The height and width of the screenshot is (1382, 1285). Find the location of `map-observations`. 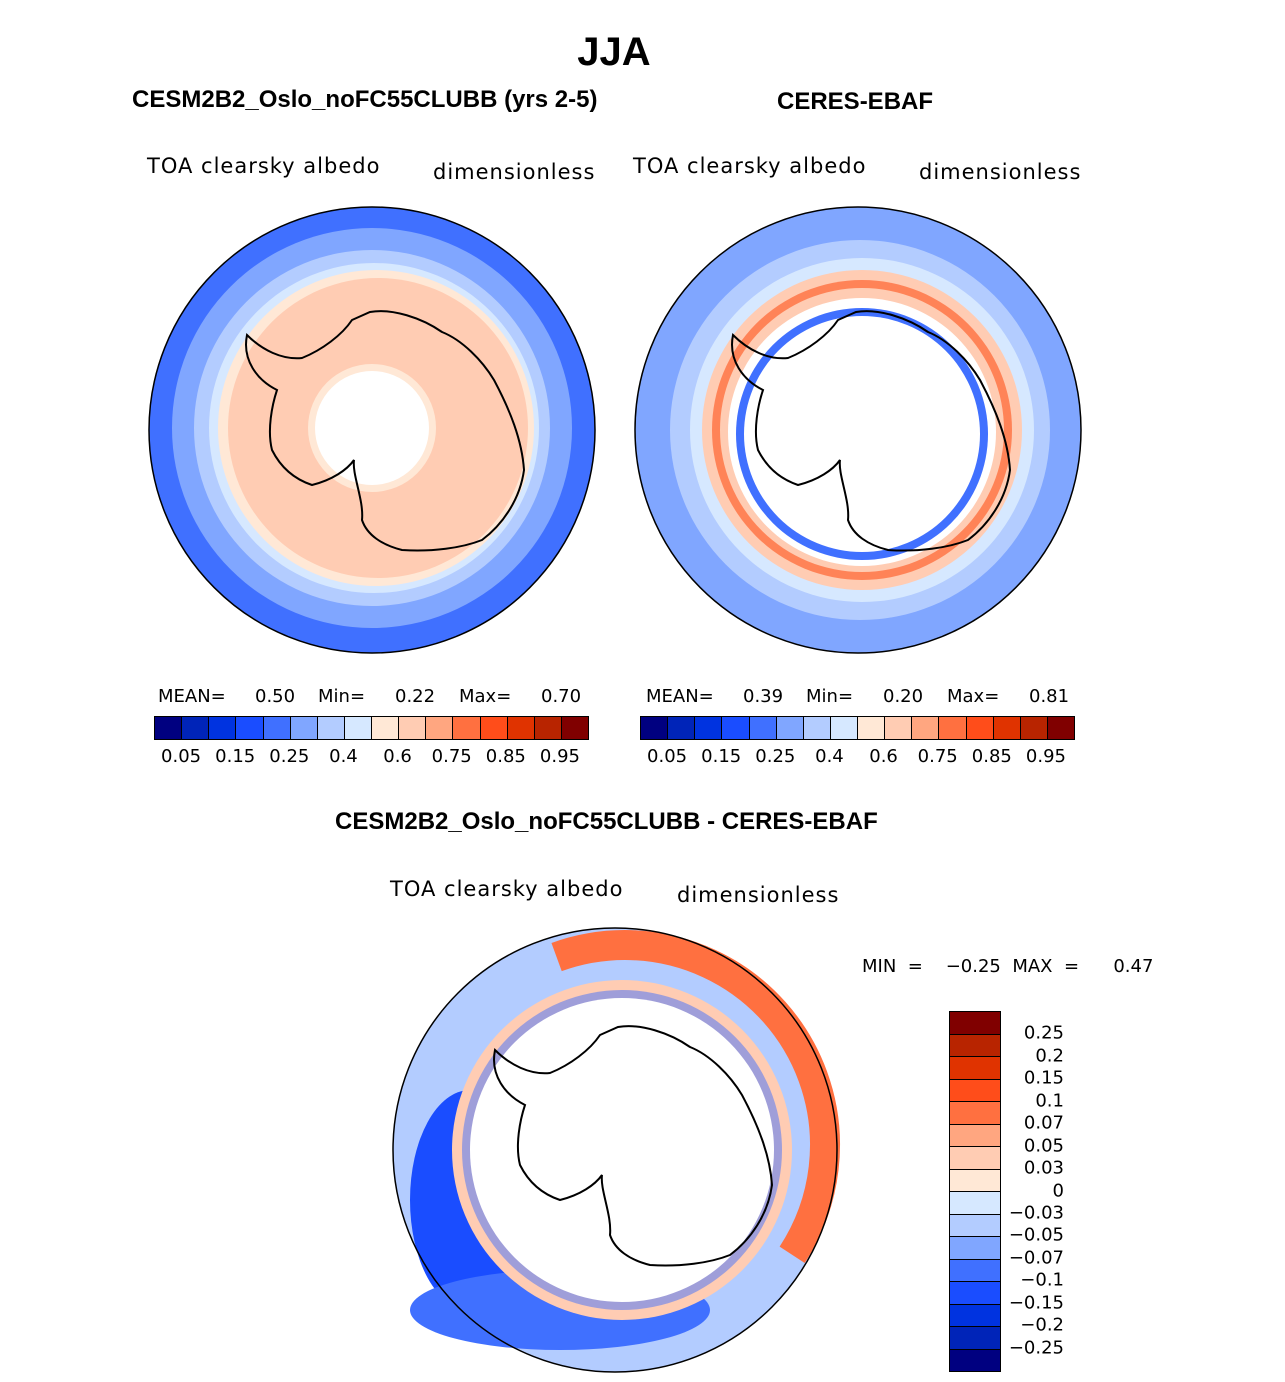

map-observations is located at coordinates (858, 430).